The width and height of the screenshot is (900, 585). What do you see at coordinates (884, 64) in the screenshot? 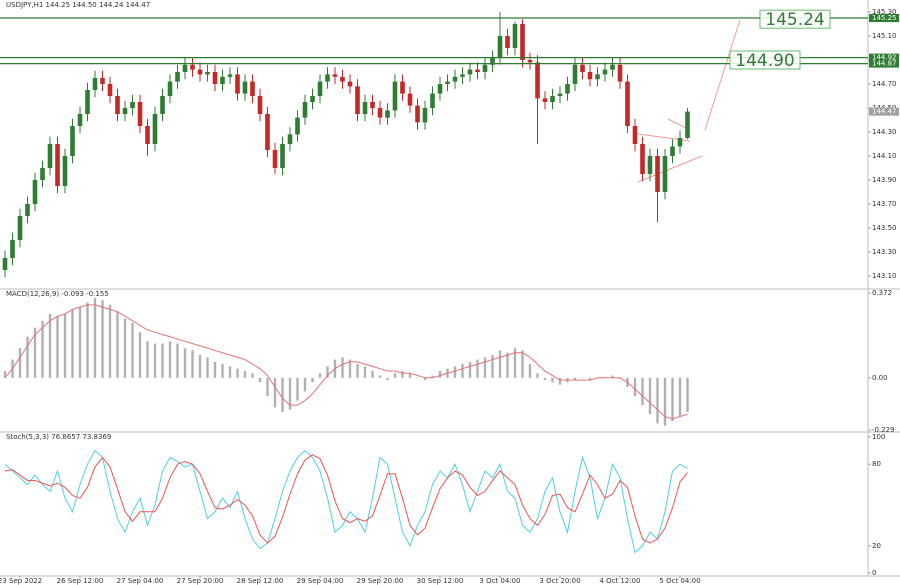
I see `level-label: 144.87` at bounding box center [884, 64].